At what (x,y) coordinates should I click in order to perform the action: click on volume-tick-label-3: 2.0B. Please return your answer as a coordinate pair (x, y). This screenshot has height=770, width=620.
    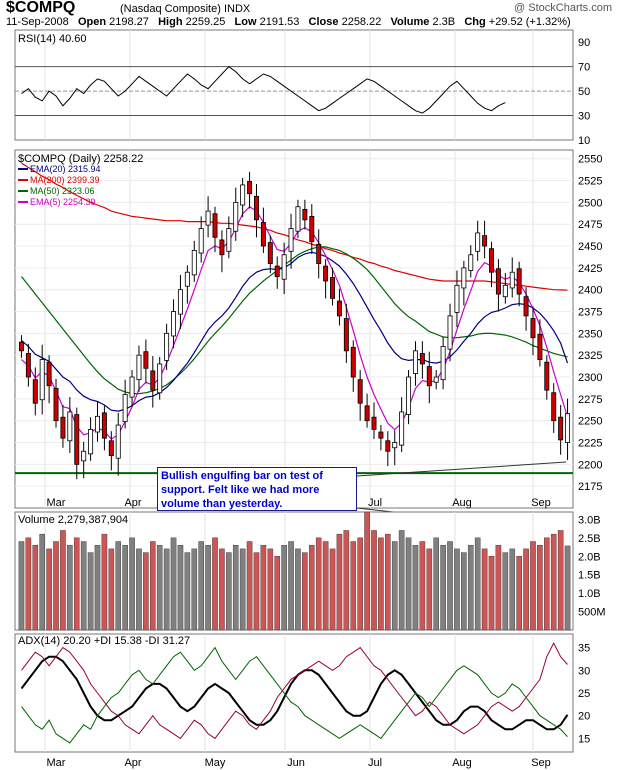
    Looking at the image, I should click on (589, 557).